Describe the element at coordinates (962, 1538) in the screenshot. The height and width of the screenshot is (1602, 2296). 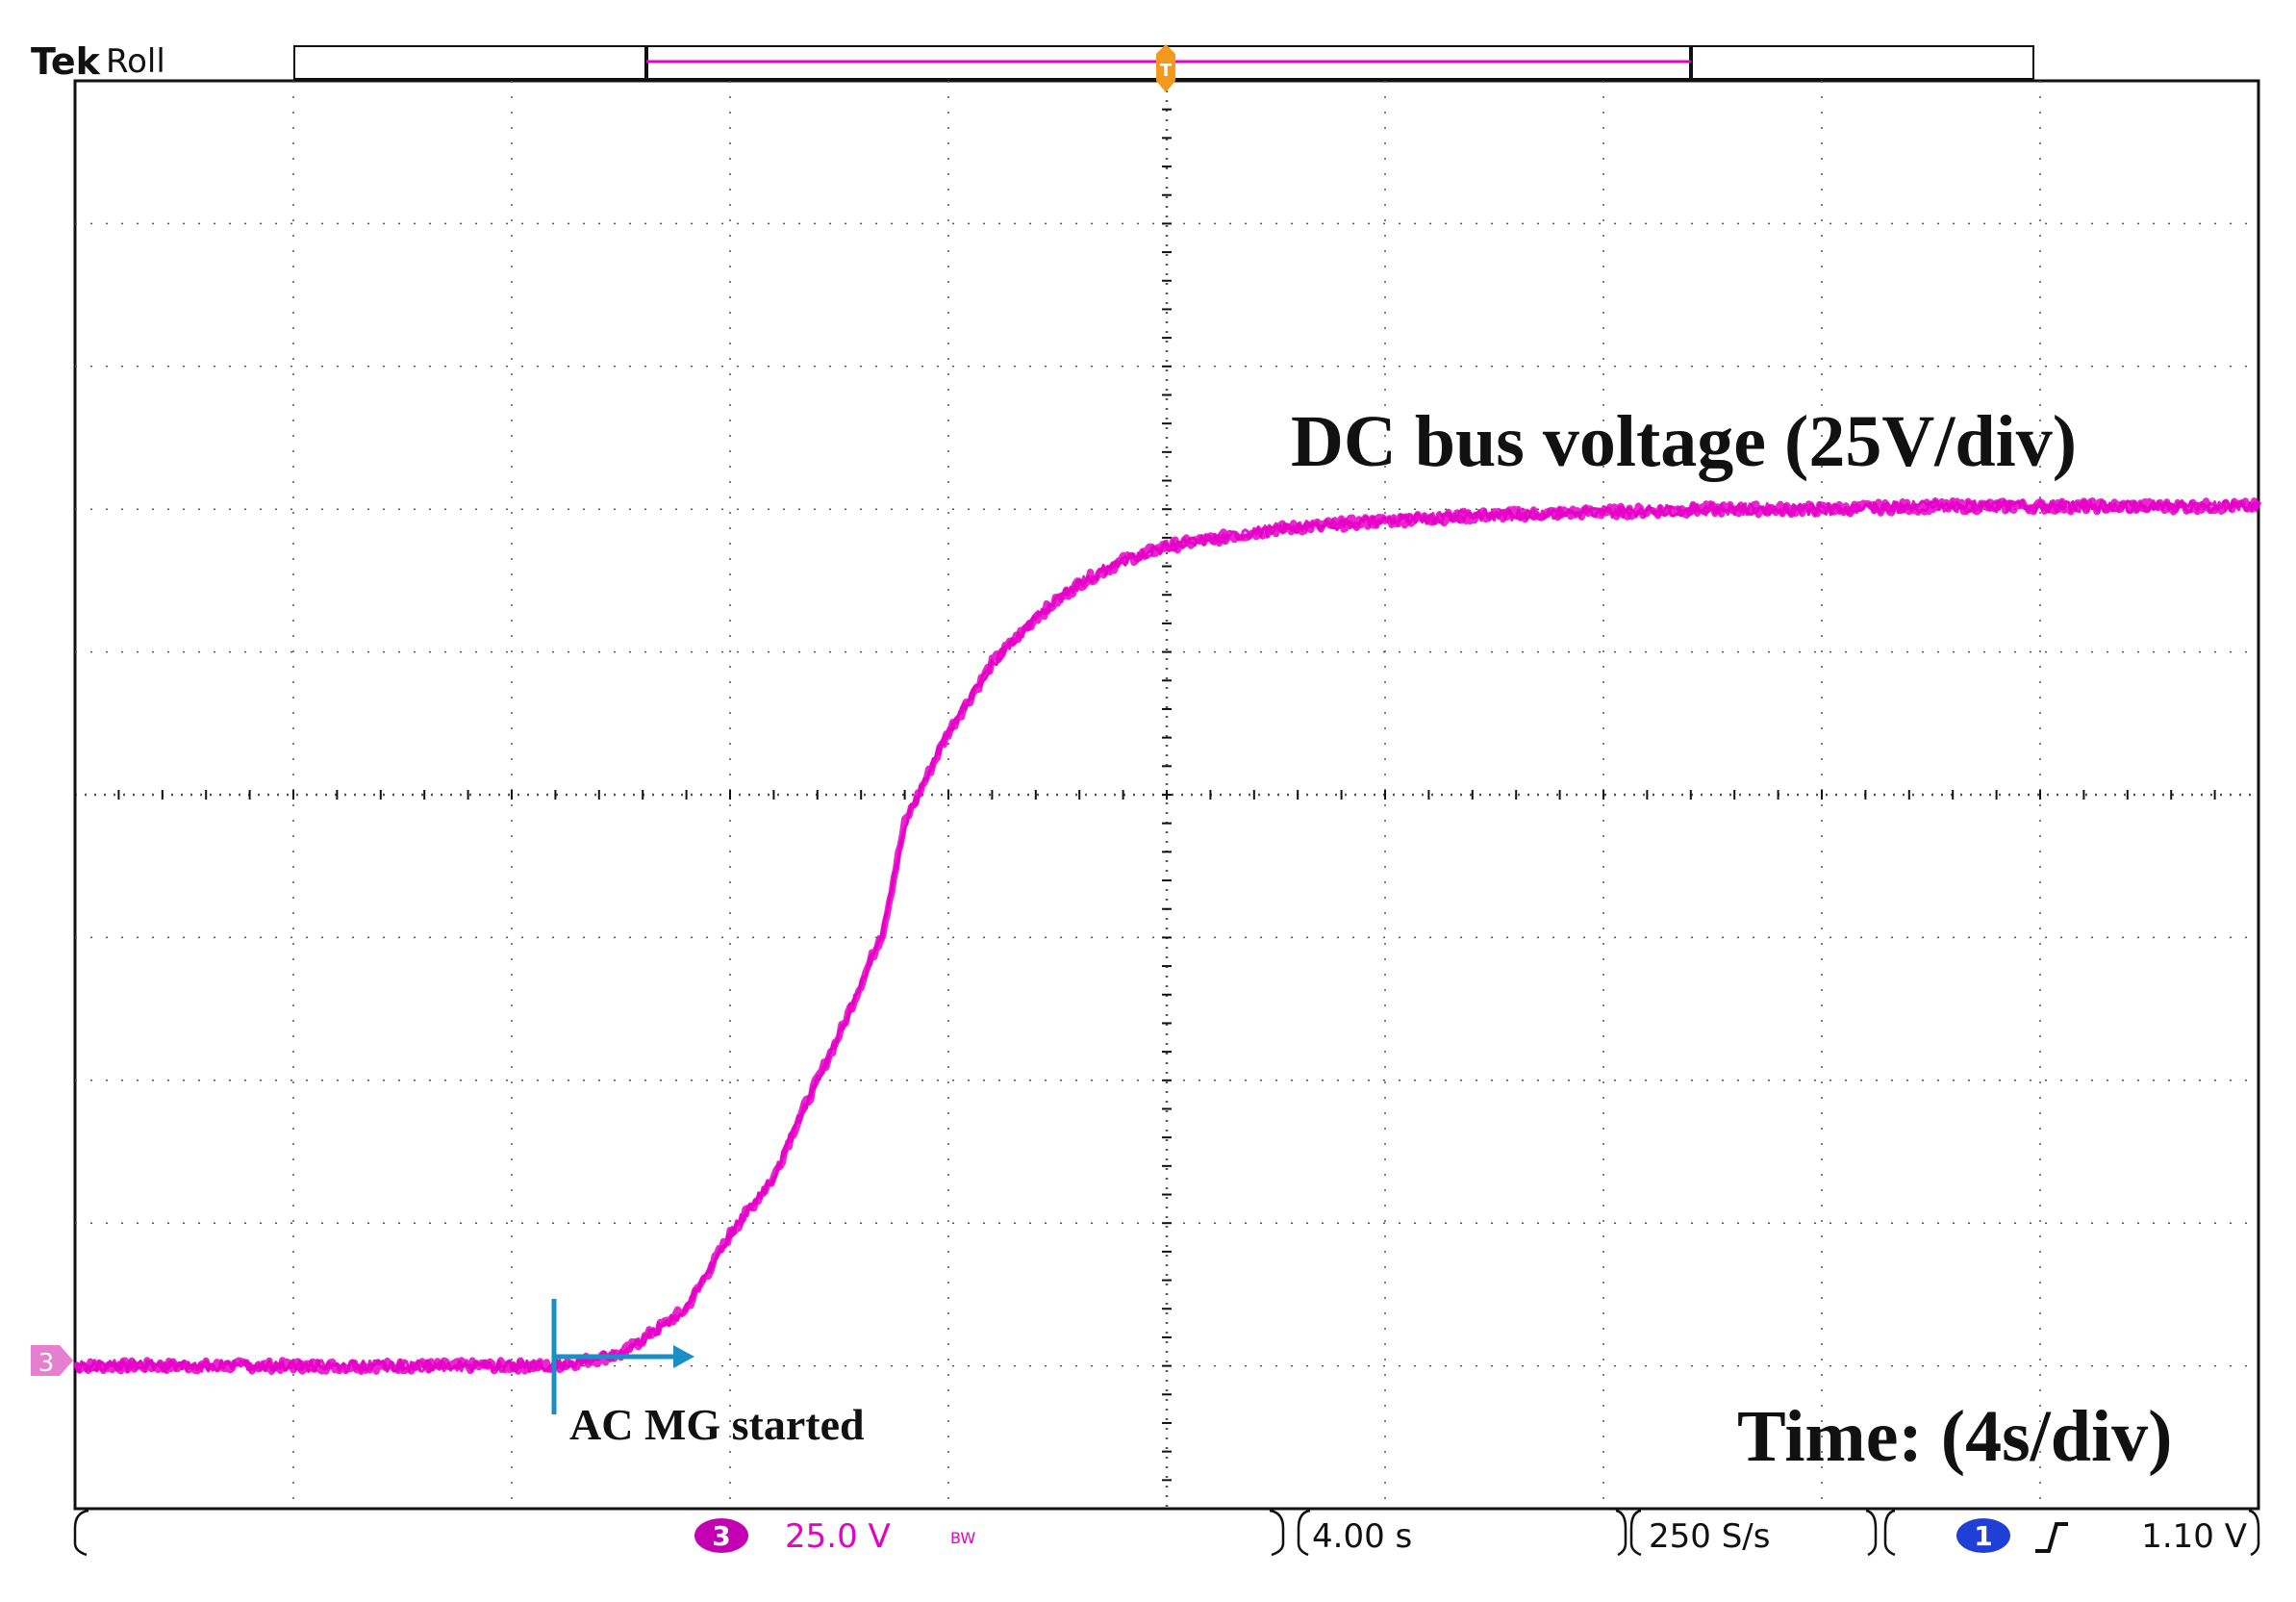
I see `bandwidth-limit-mark: BW` at that location.